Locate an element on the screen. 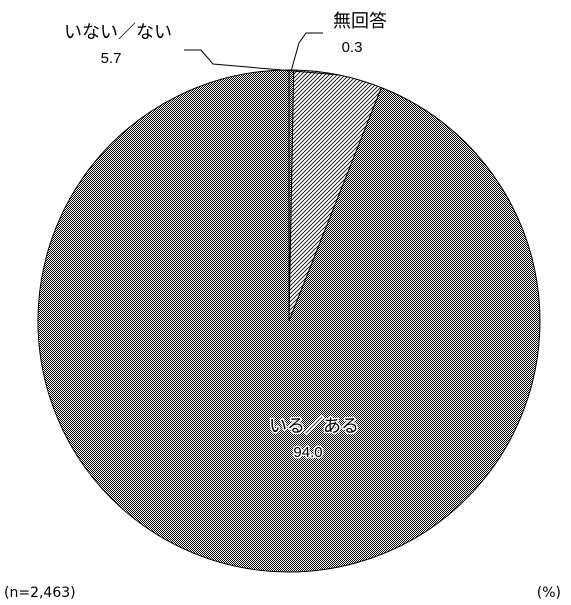  pie-label-category-none: いない／ない is located at coordinates (118, 32).